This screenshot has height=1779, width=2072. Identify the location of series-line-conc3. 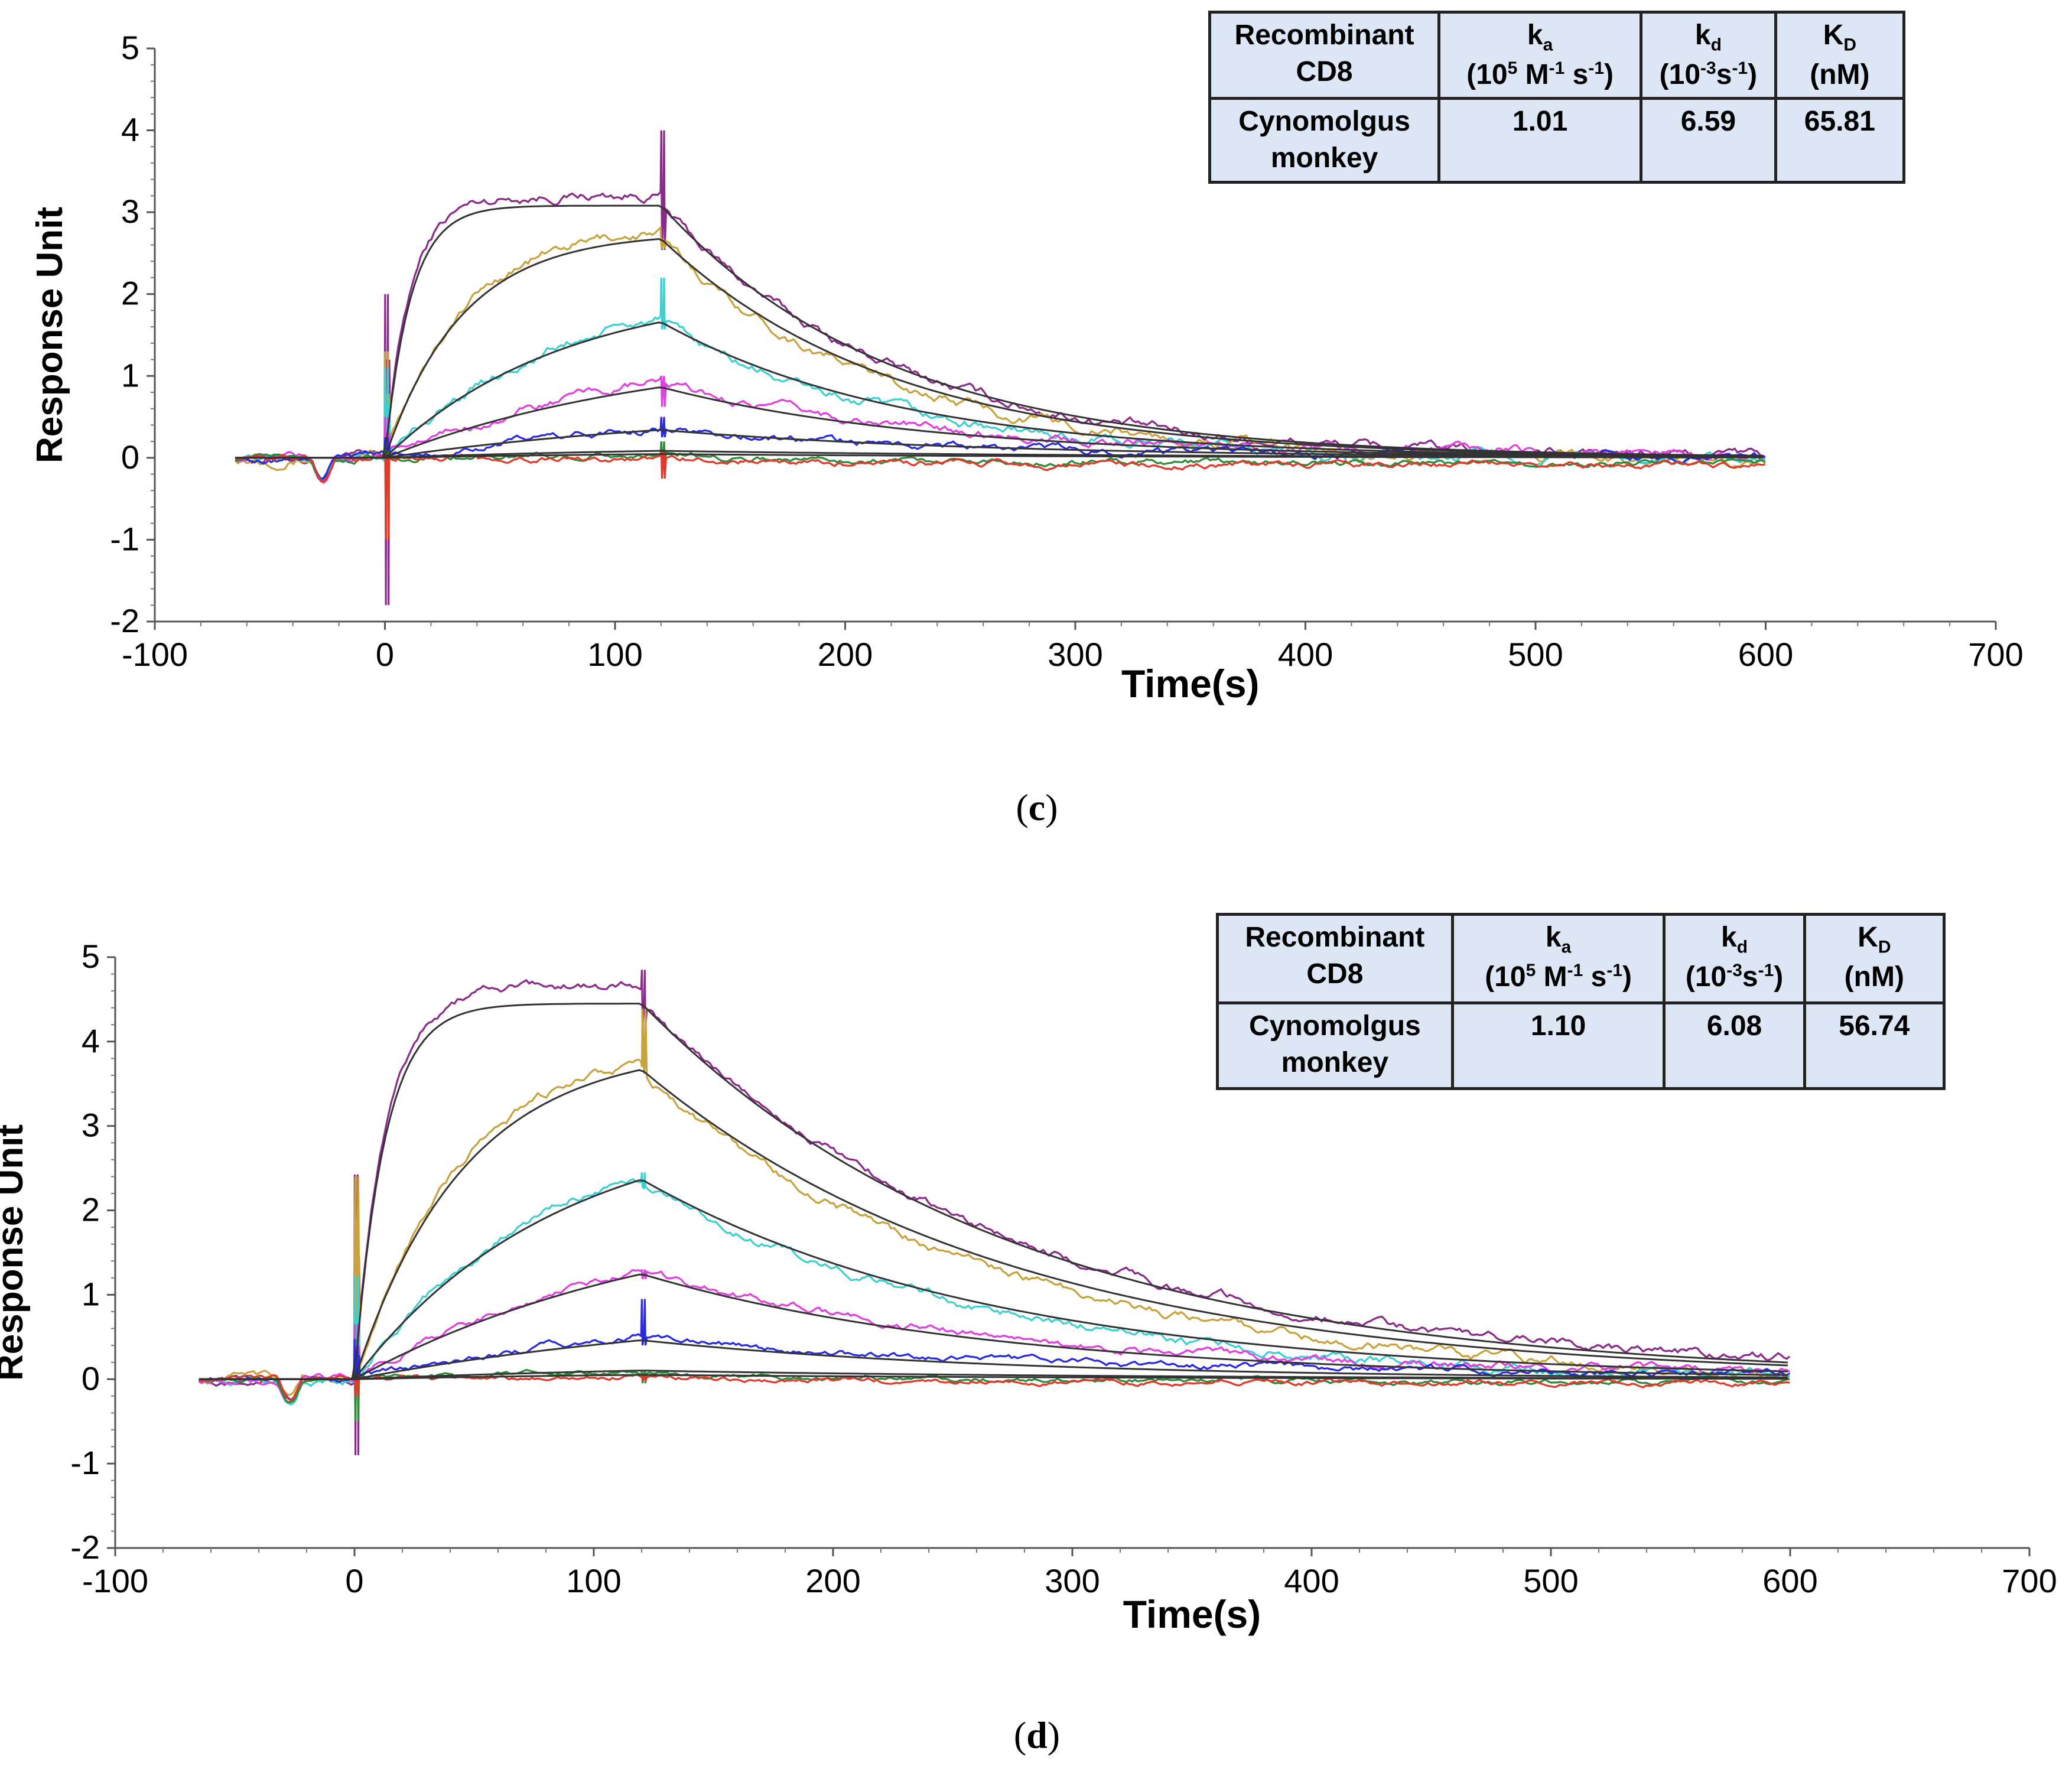
(994, 1289).